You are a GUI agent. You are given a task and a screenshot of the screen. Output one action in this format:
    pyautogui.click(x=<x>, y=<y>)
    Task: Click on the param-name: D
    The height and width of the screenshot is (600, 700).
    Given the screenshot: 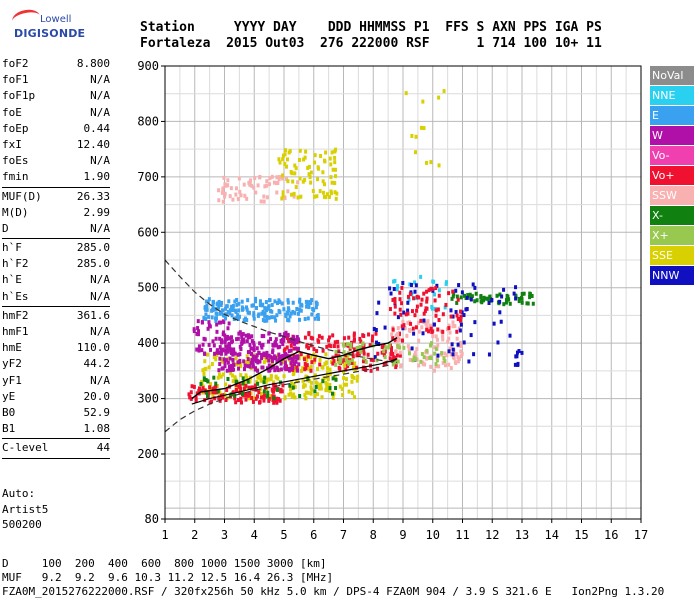 What is the action you would take?
    pyautogui.click(x=5, y=228)
    